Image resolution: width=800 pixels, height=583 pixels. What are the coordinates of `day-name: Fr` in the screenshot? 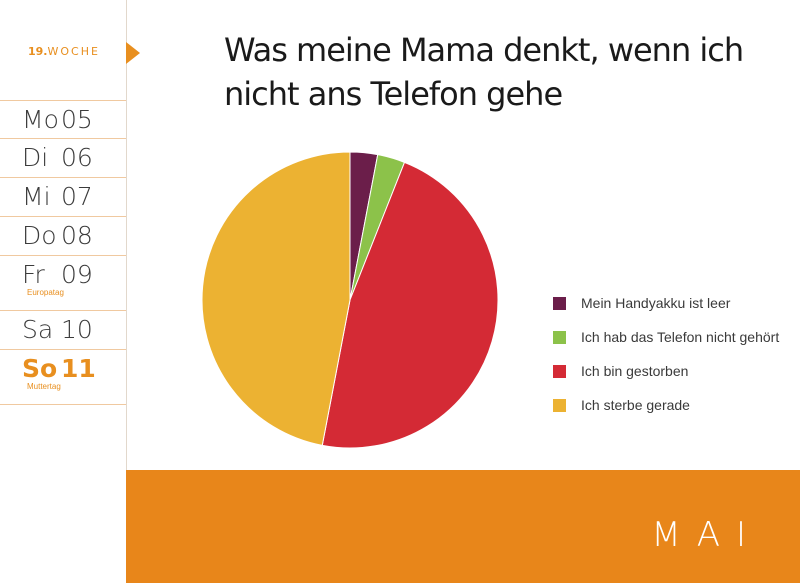 It's located at (33, 274).